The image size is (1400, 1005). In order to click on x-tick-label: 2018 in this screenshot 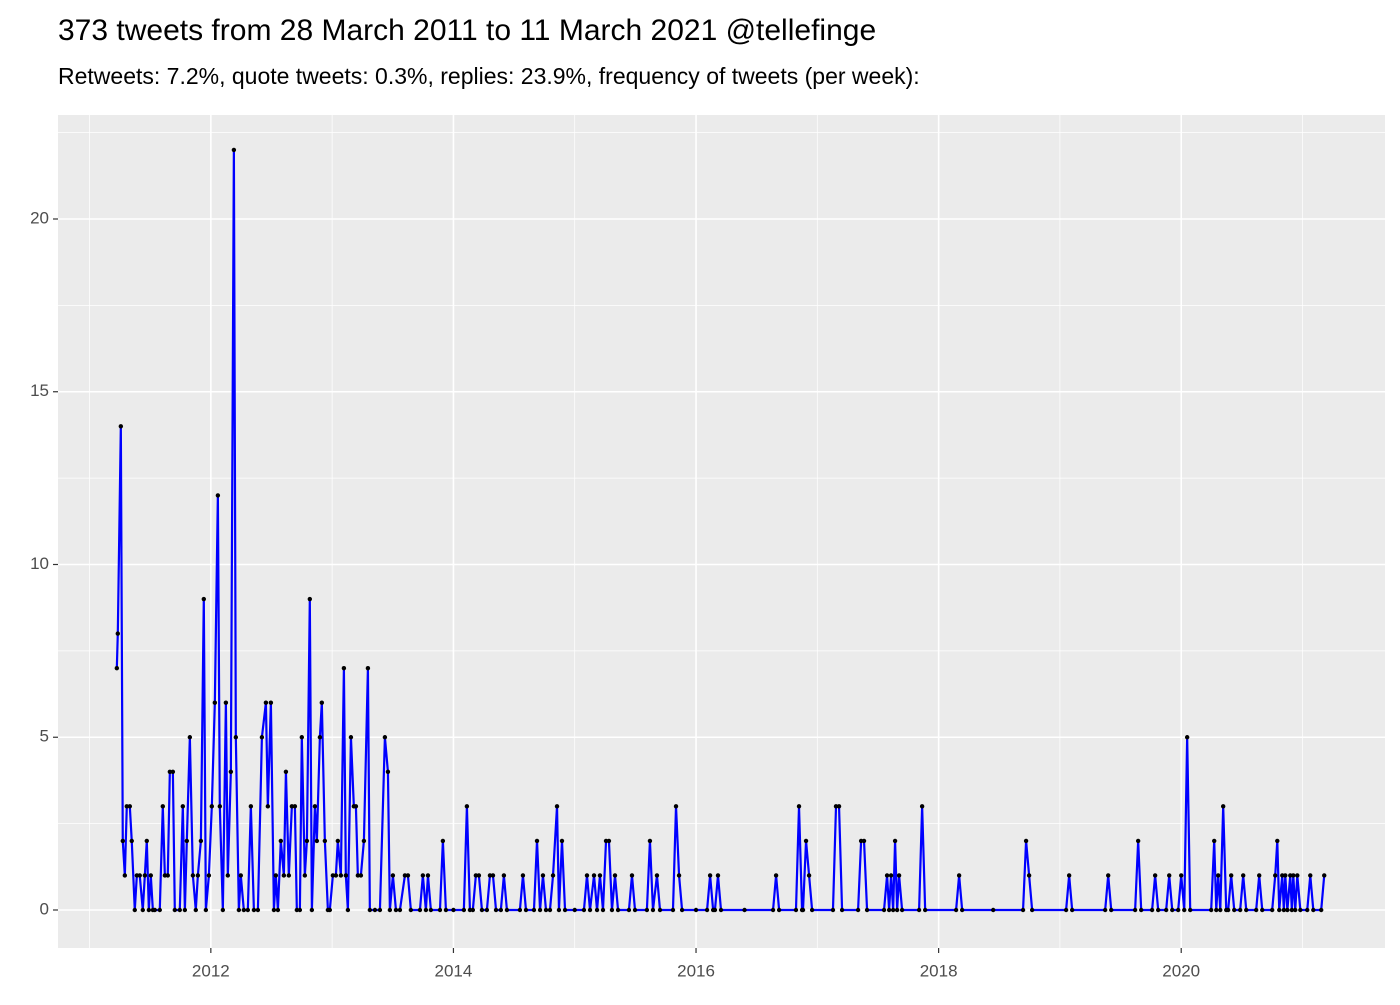, I will do `click(939, 970)`.